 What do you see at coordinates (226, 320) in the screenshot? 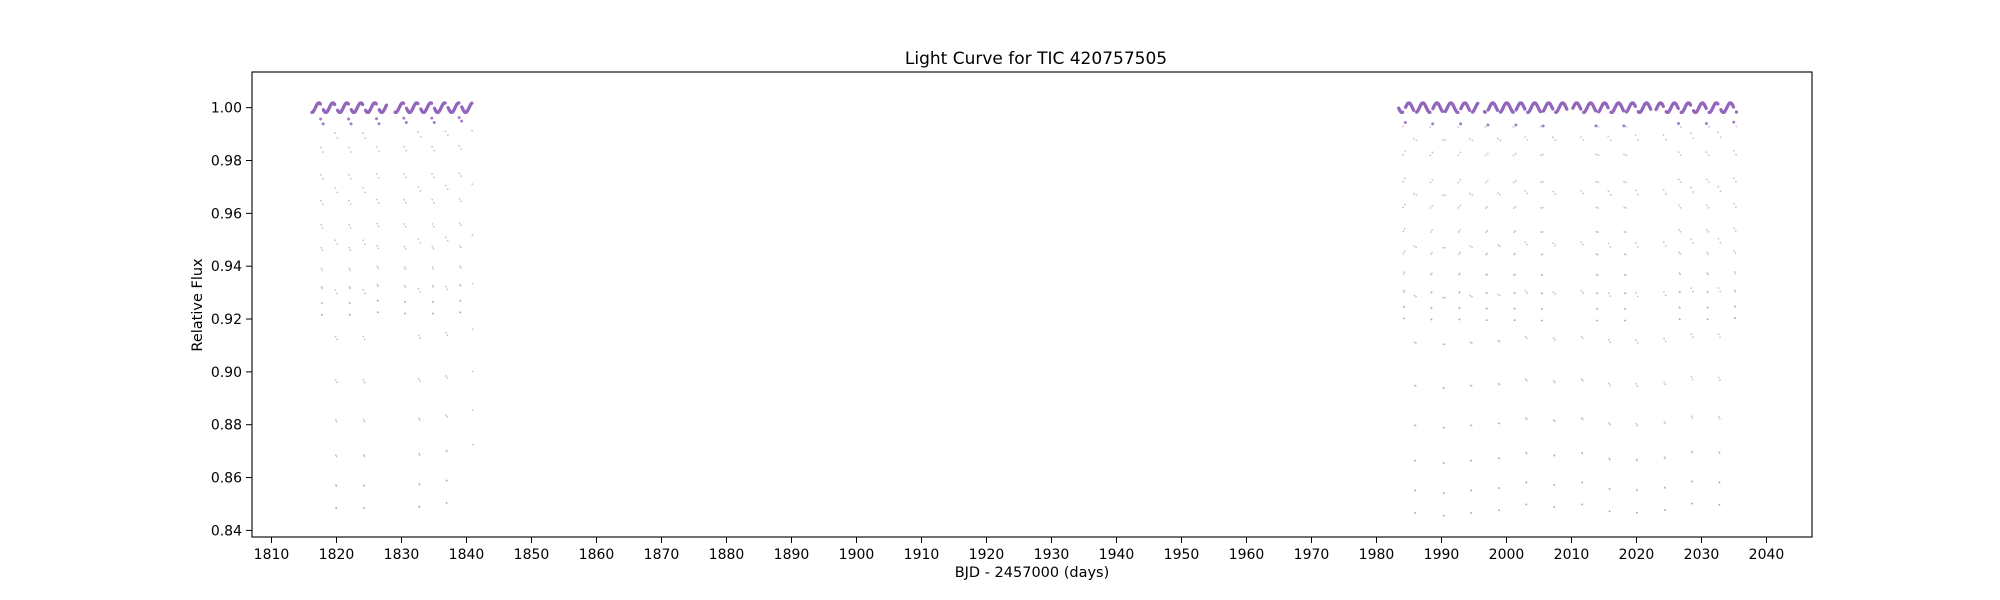
I see `y-tick-label: 0.92` at bounding box center [226, 320].